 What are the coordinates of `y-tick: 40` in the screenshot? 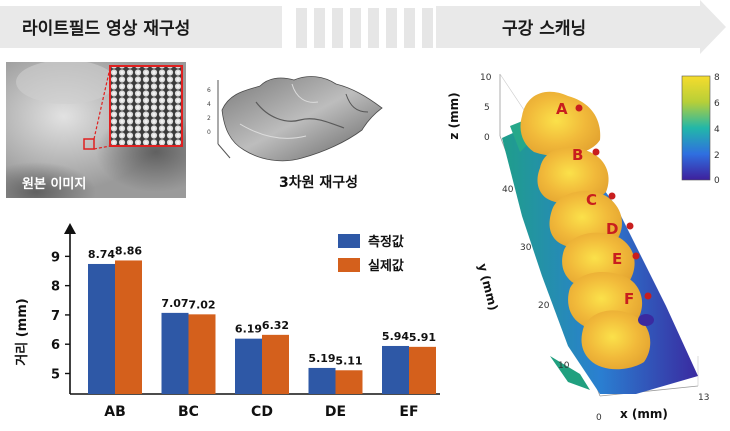 It's located at (508, 190).